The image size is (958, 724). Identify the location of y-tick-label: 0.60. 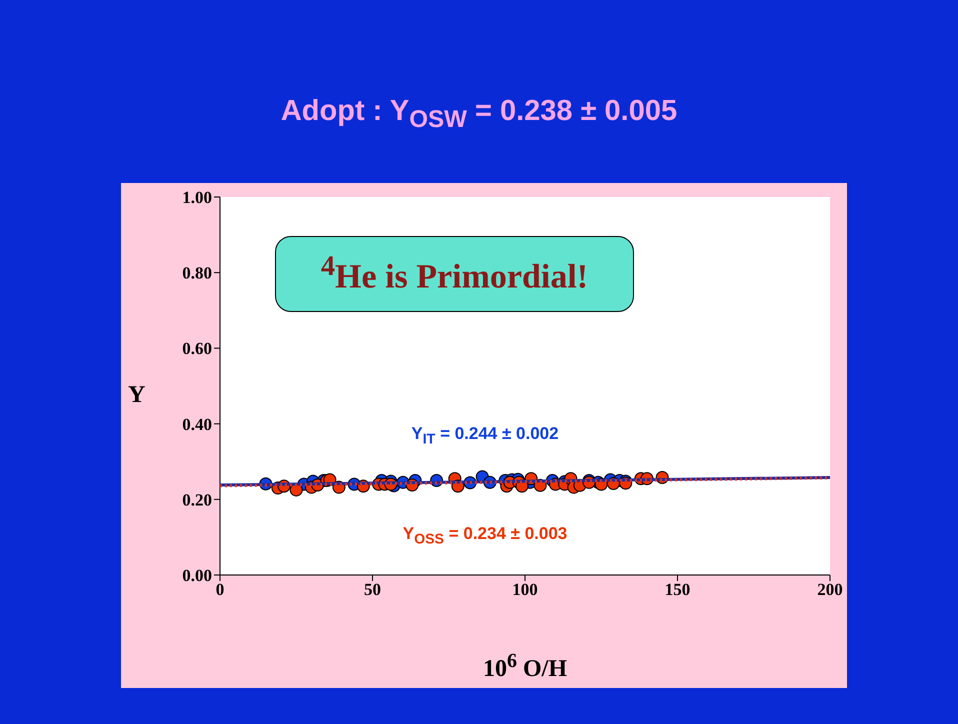
(197, 348).